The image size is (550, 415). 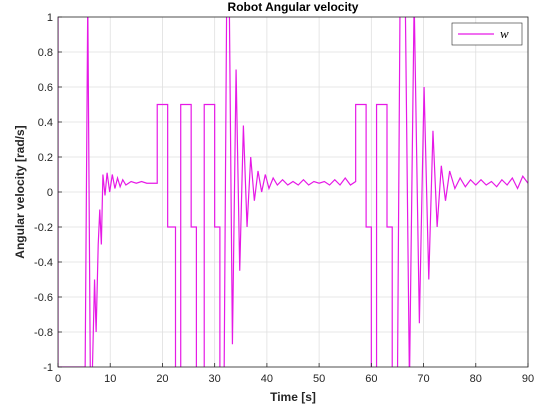 What do you see at coordinates (215, 379) in the screenshot?
I see `x-tick-label: 30` at bounding box center [215, 379].